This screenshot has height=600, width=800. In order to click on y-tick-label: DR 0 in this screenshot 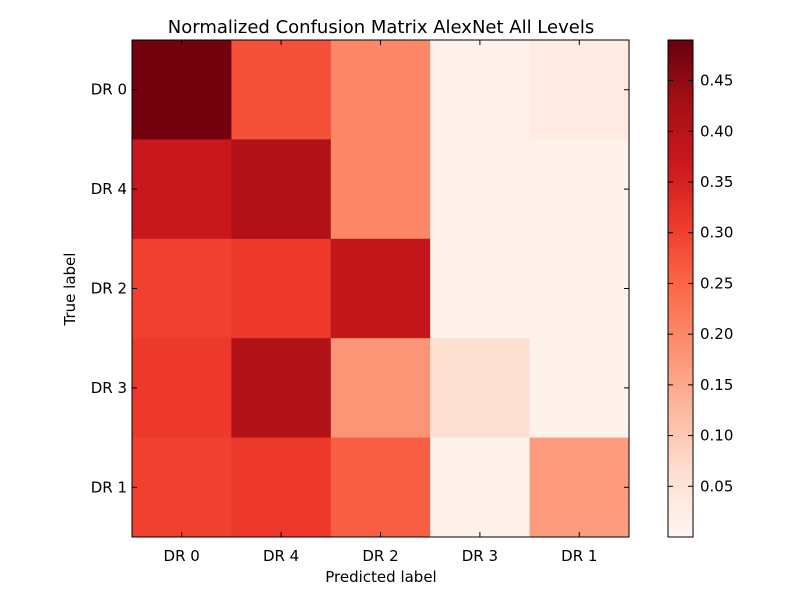, I will do `click(109, 90)`.